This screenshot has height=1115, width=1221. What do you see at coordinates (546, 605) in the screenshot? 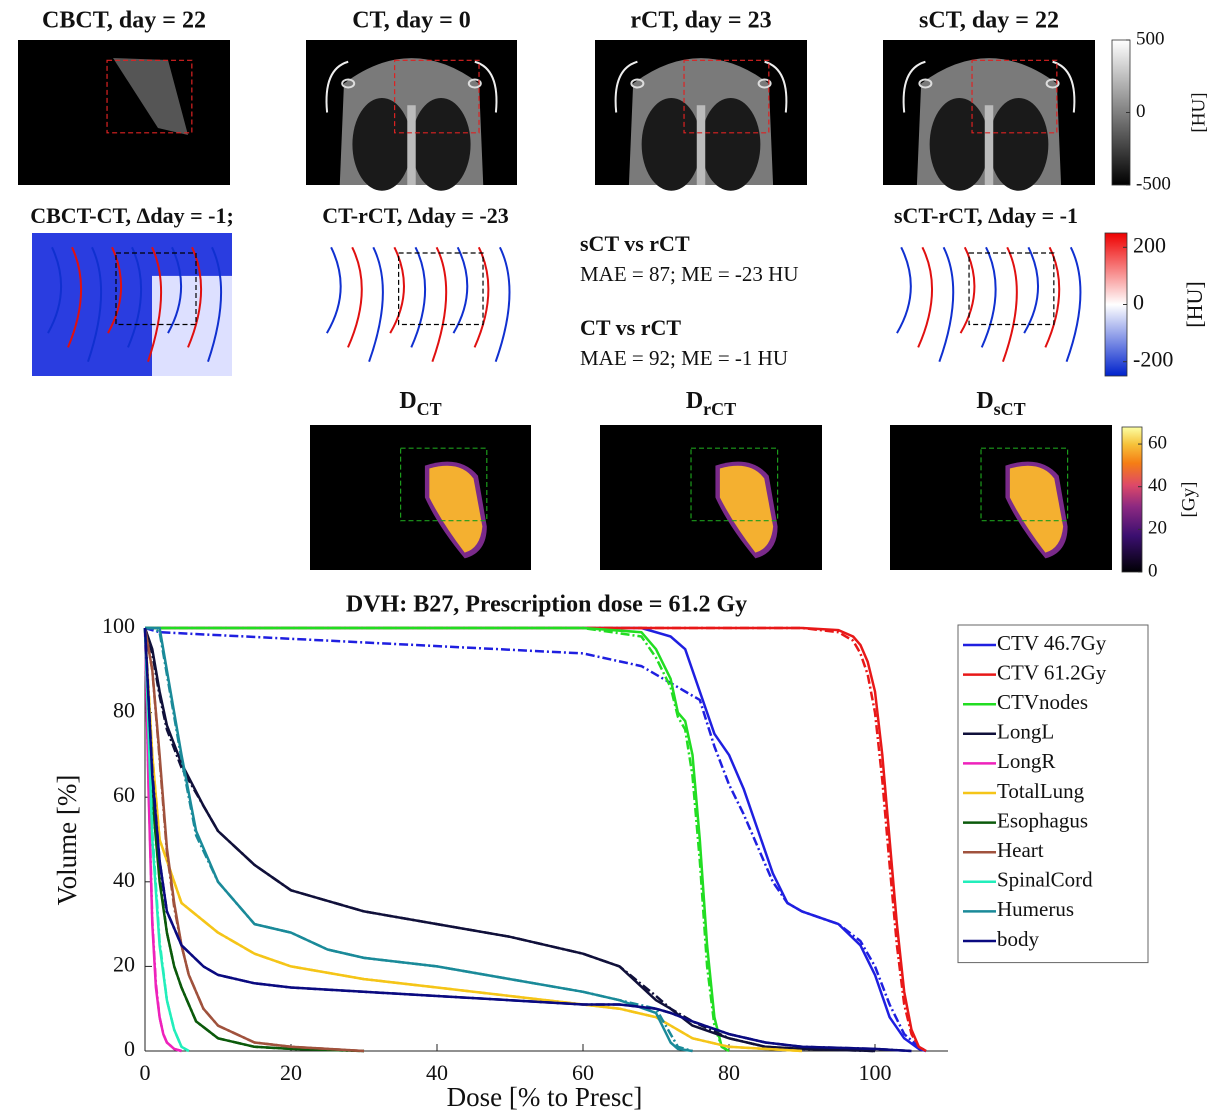
I see `chart-title: DVH: B27, Prescription dose = 61.2 Gy` at bounding box center [546, 605].